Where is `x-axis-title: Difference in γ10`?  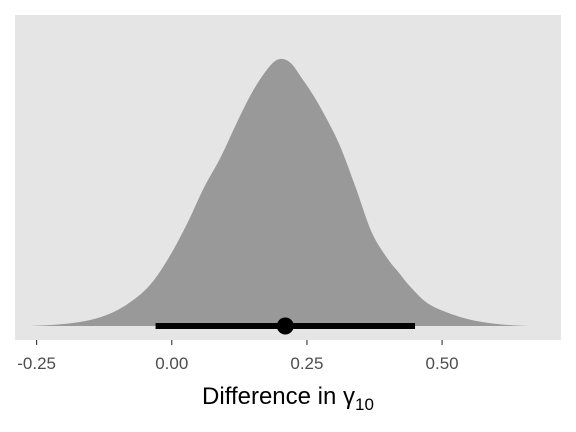
x-axis-title: Difference in γ10 is located at coordinates (288, 398).